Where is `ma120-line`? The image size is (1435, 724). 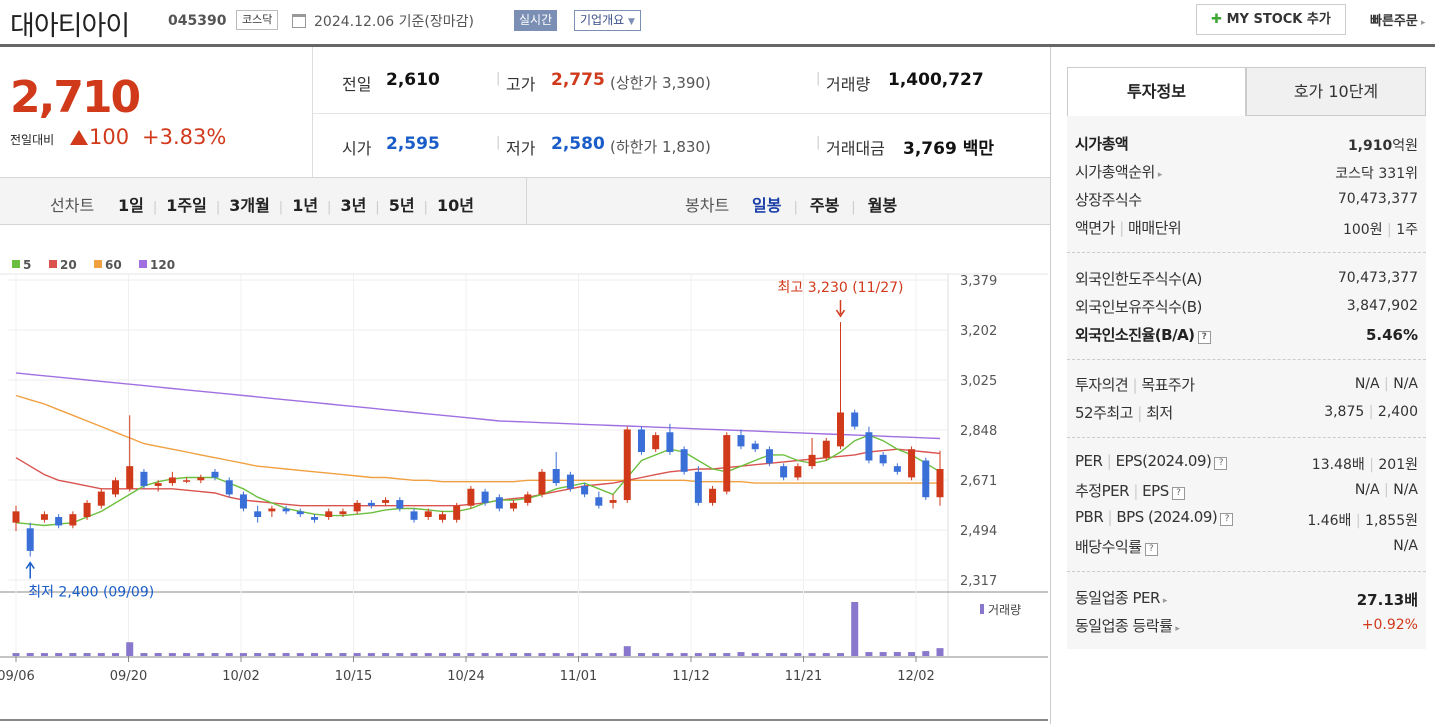 ma120-line is located at coordinates (478, 406).